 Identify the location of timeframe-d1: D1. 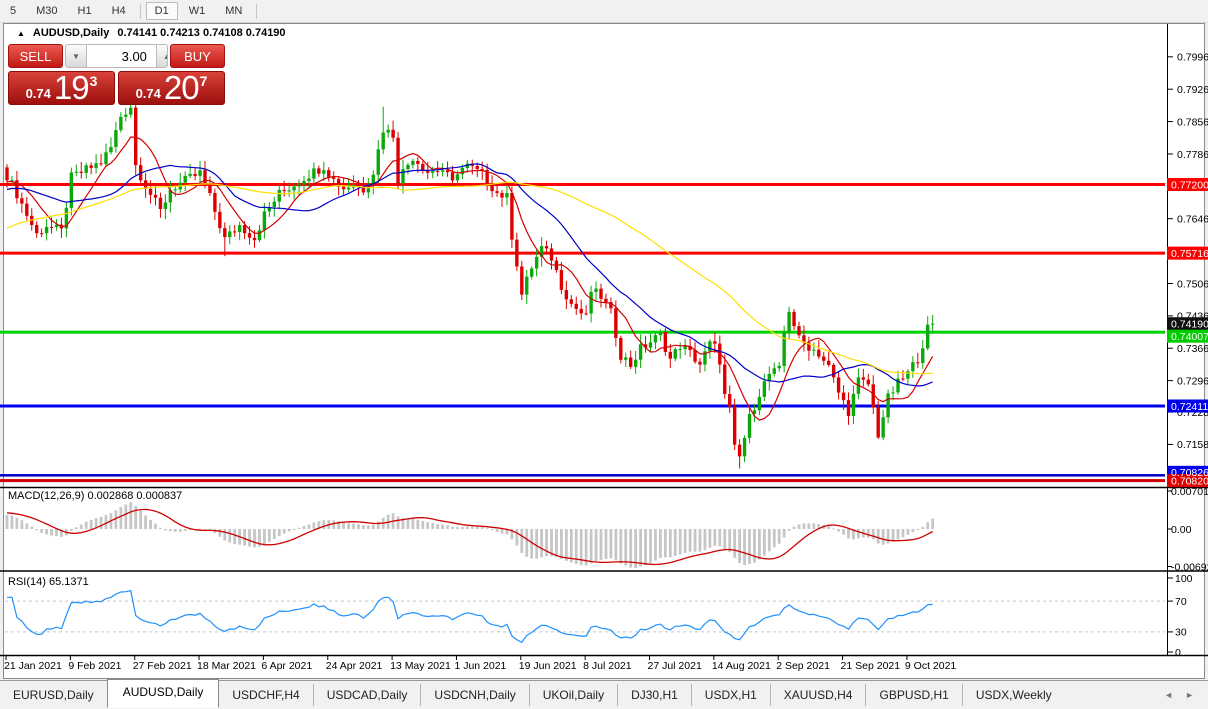
(161, 11).